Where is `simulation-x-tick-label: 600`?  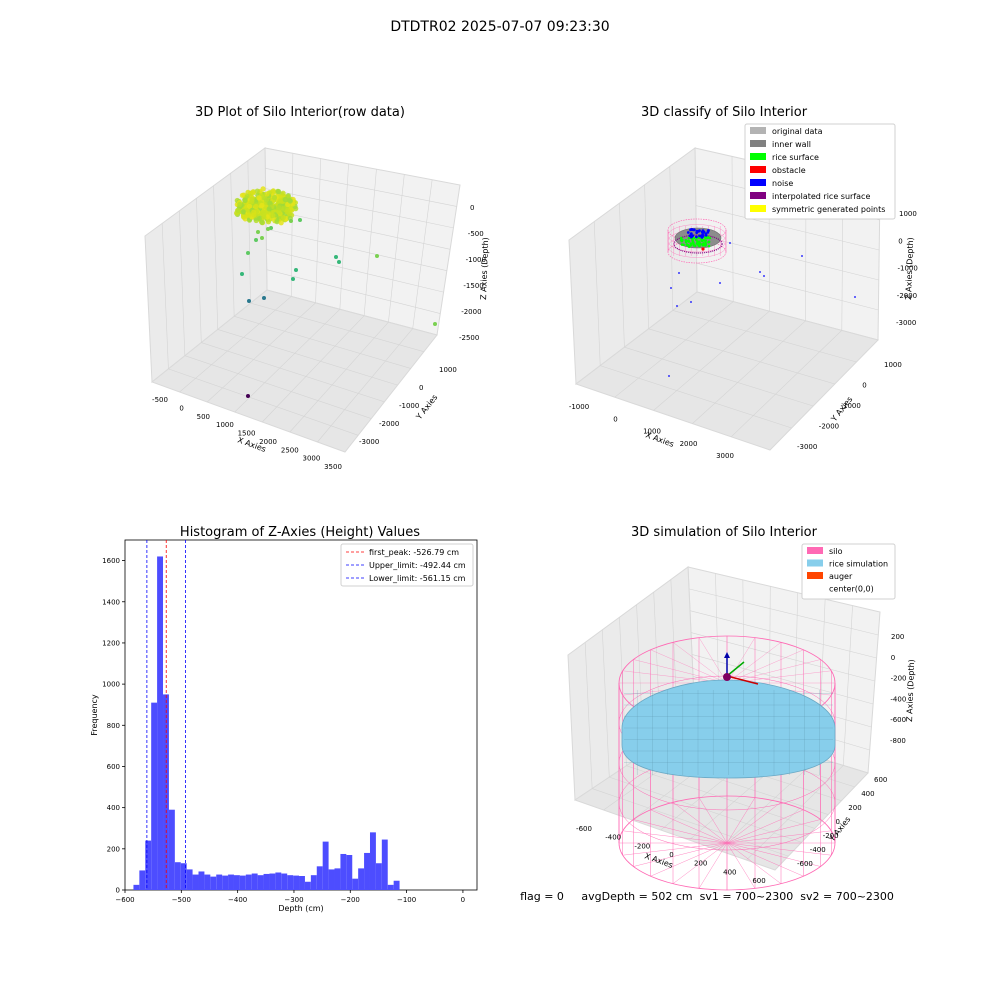 simulation-x-tick-label: 600 is located at coordinates (758, 881).